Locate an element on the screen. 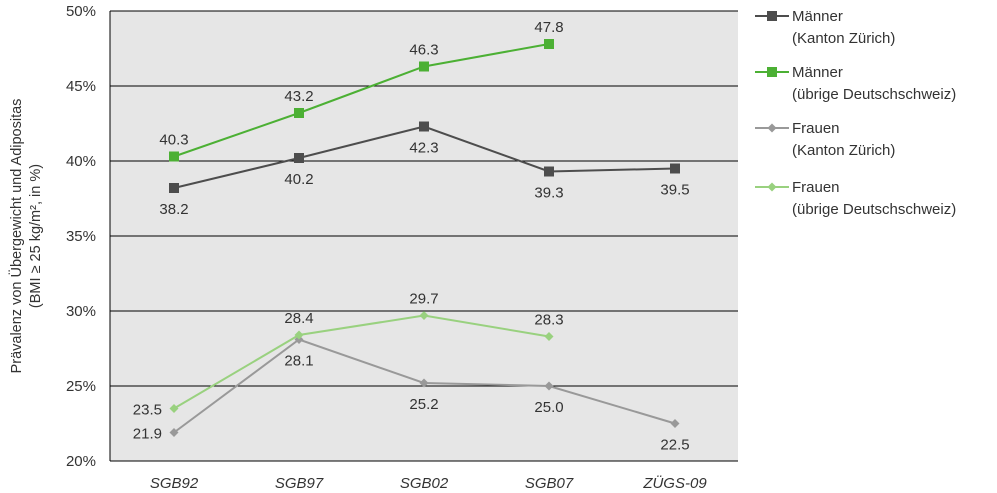 The image size is (997, 493). data-label: 25.2 is located at coordinates (423, 404).